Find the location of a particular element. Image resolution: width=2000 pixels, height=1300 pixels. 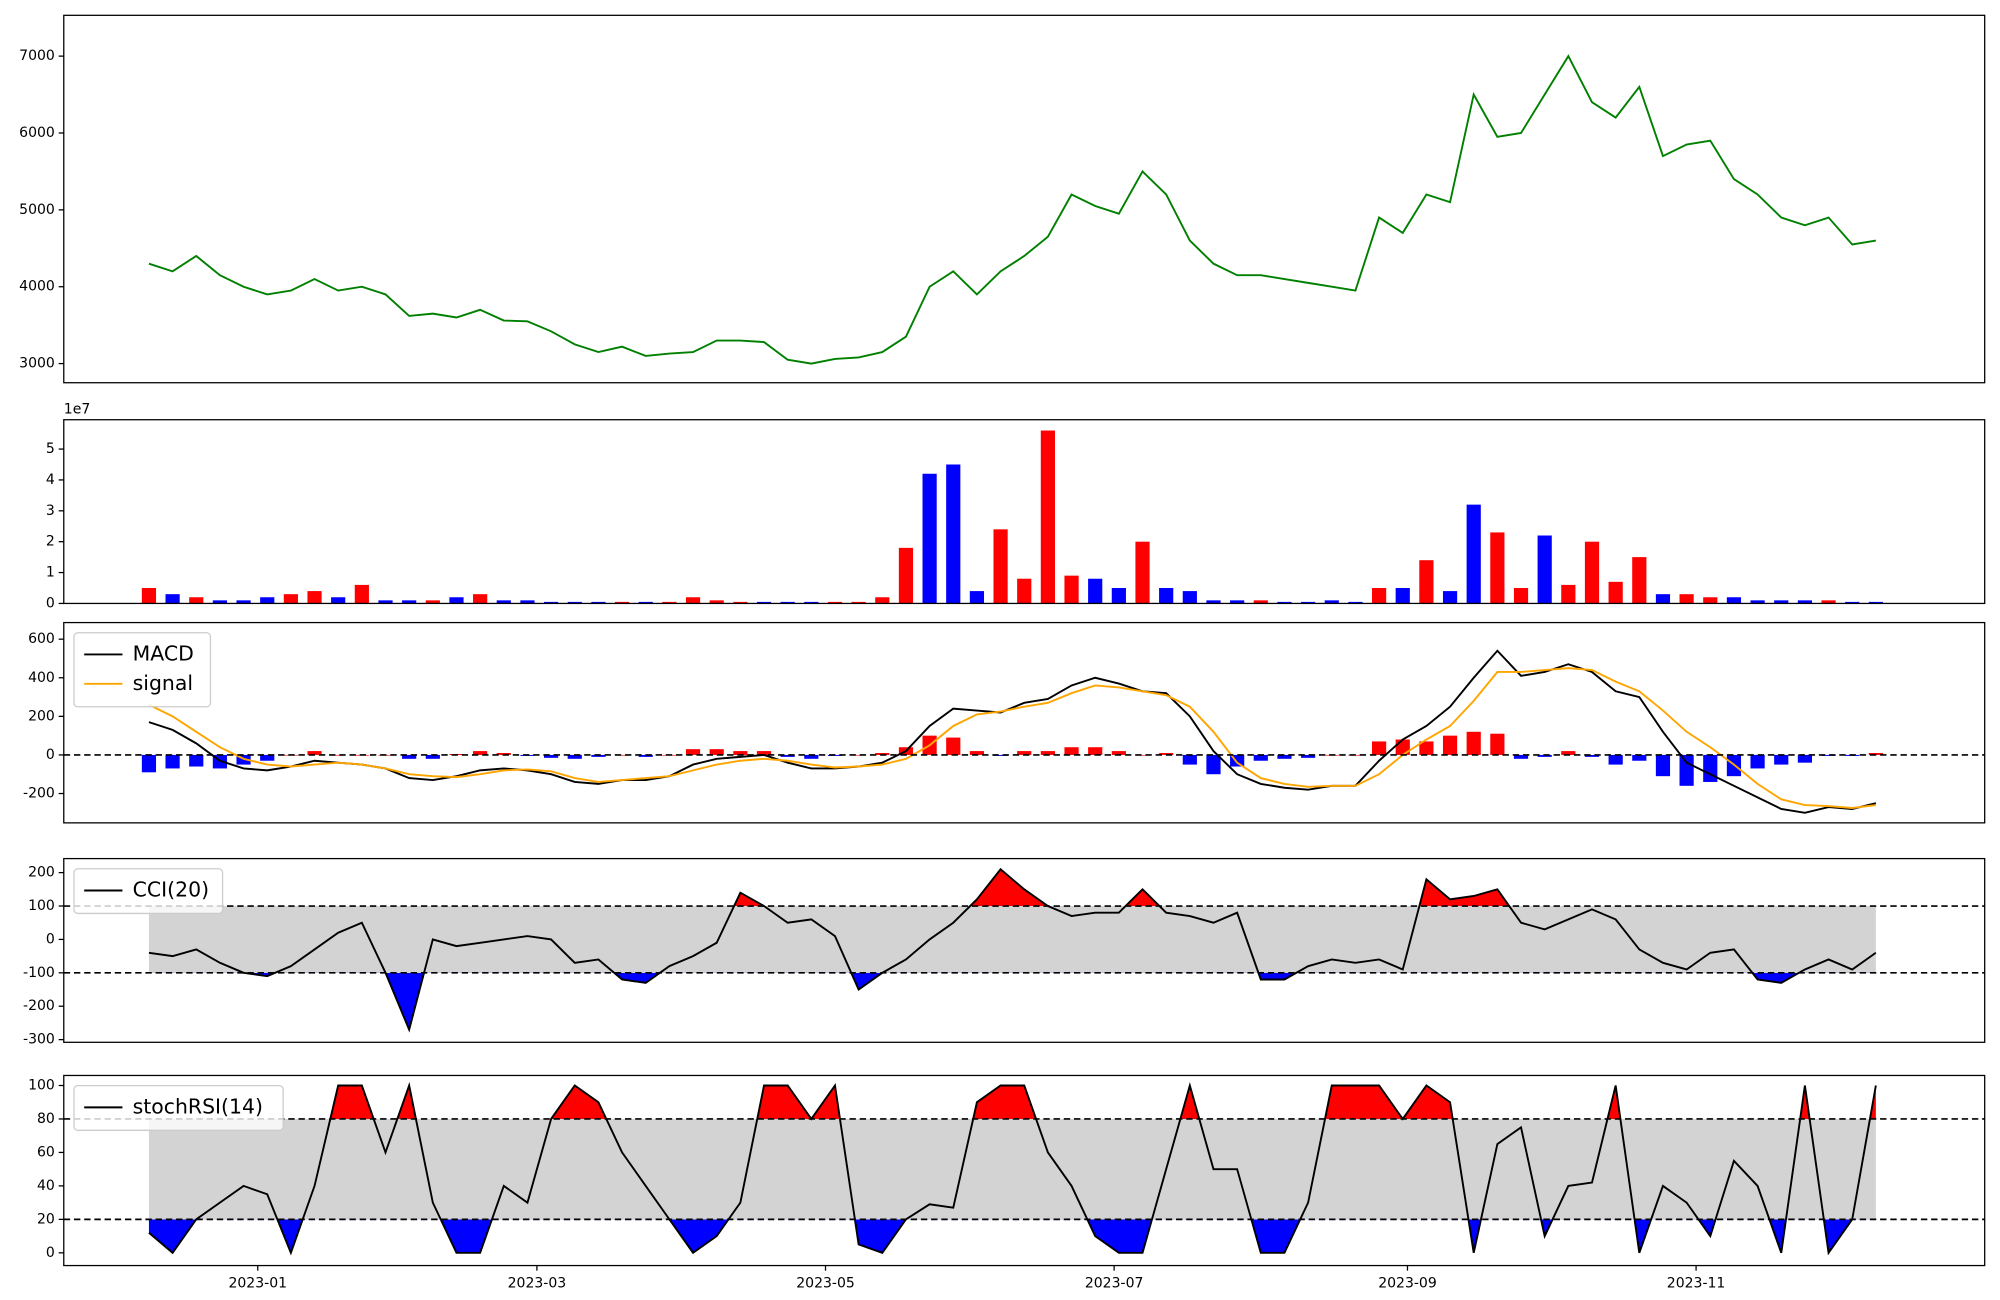

y-tick-label: -300 is located at coordinates (39, 1040).